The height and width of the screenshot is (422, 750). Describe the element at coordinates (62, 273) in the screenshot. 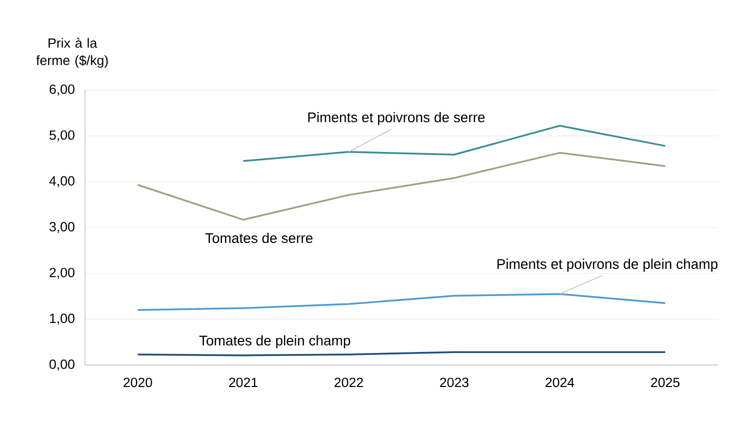

I see `y-tick-label: 2,00` at that location.